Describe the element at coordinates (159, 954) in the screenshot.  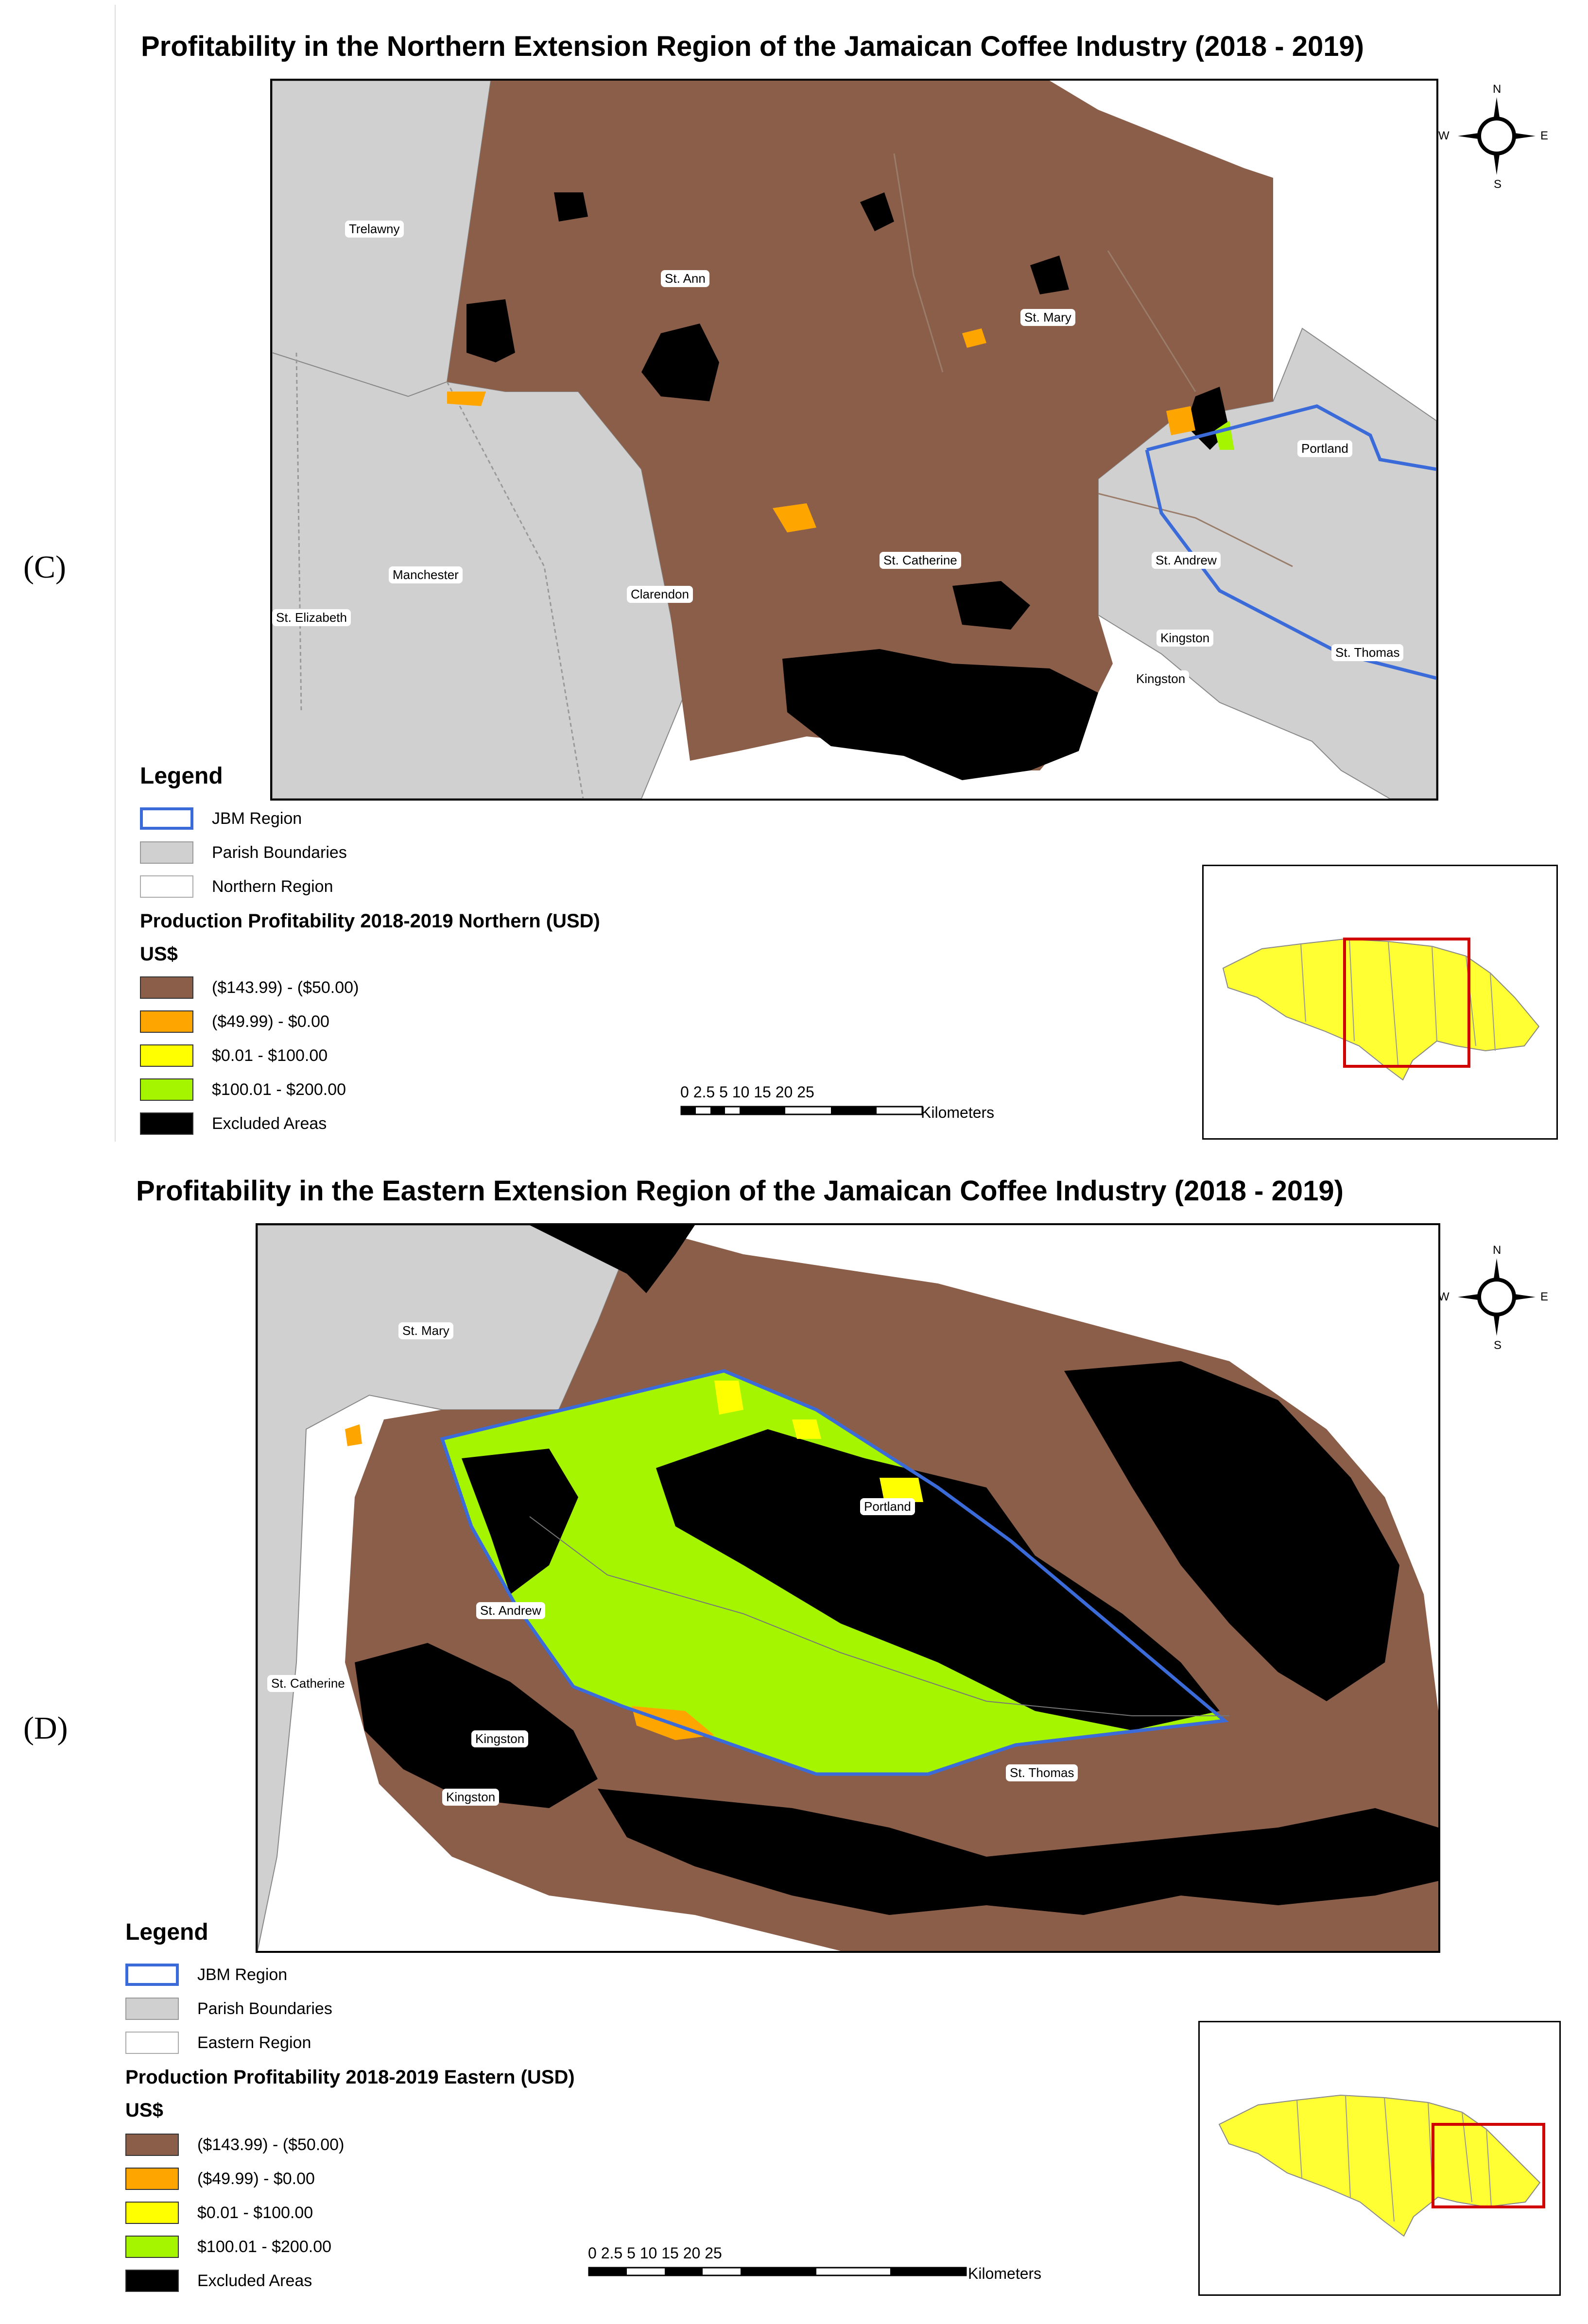
I see `panel-c-legend-unit: US$` at that location.